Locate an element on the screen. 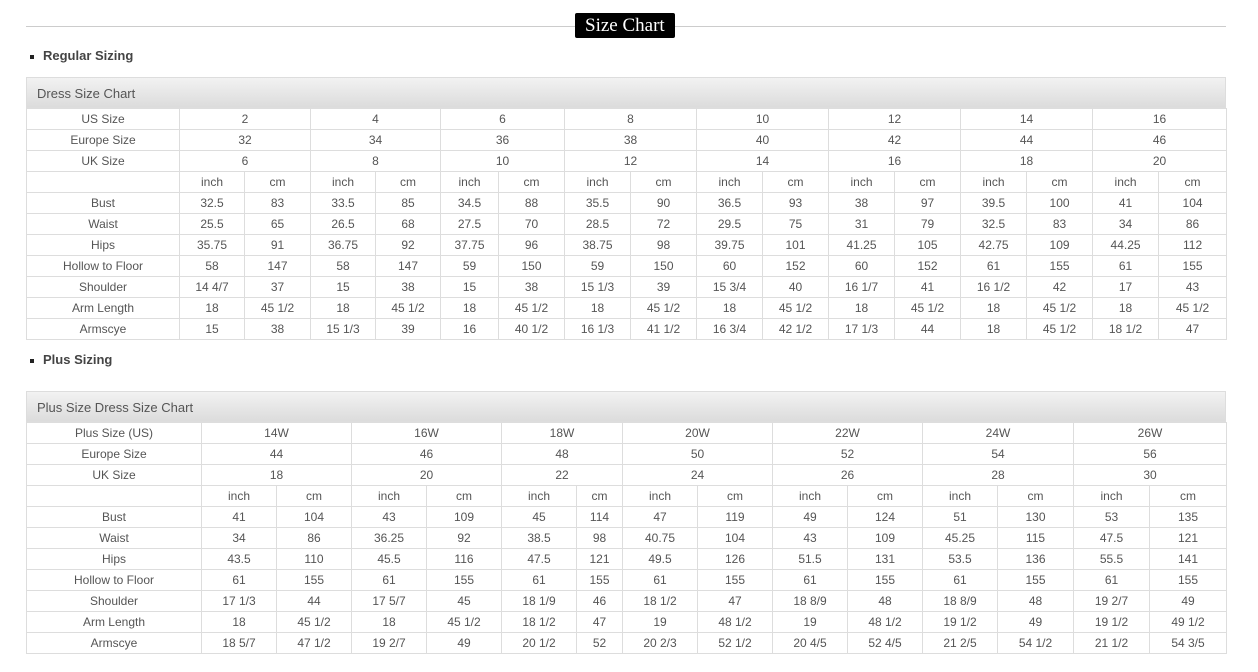  measurement-cell: 54 3/5 is located at coordinates (1188, 643).